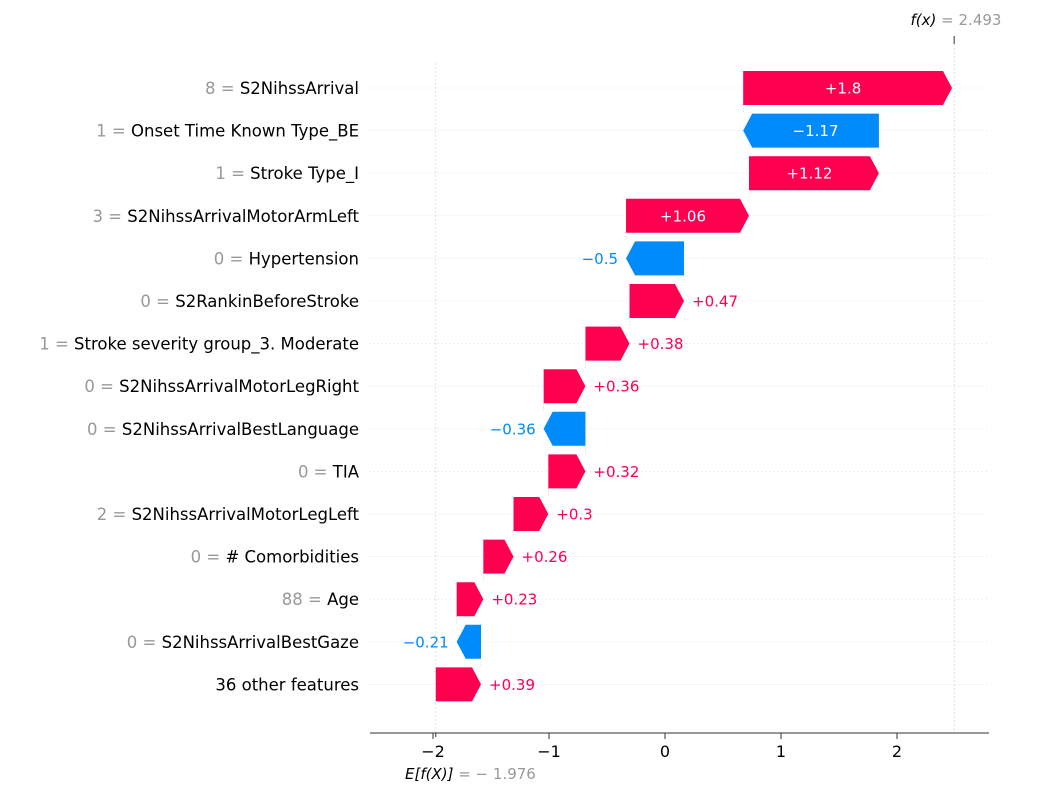  What do you see at coordinates (661, 344) in the screenshot?
I see `bar-value-label: +0.38` at bounding box center [661, 344].